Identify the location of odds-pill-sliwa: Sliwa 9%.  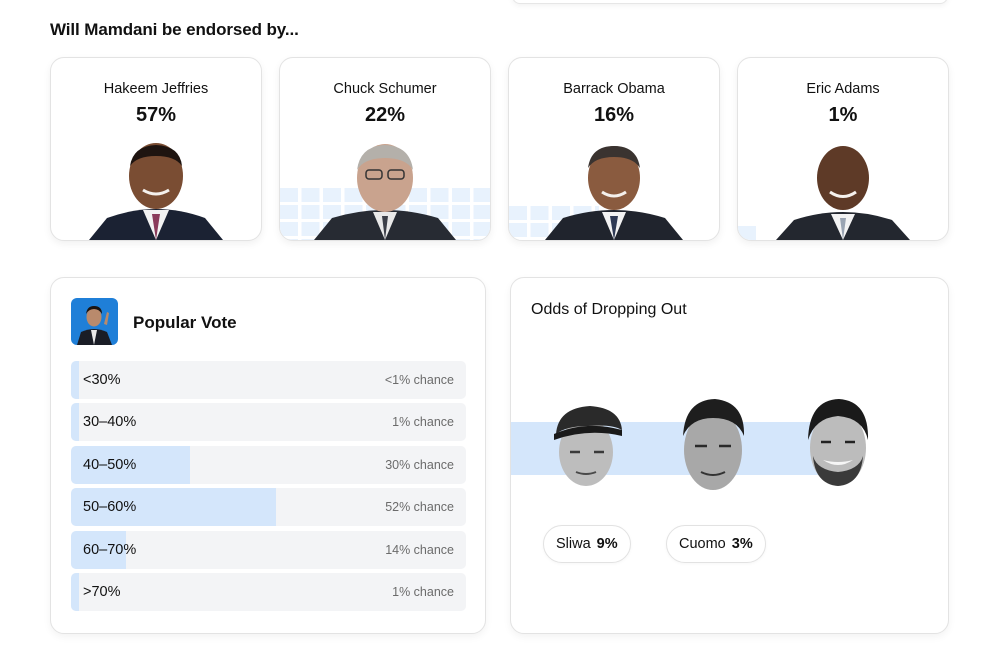
(587, 544).